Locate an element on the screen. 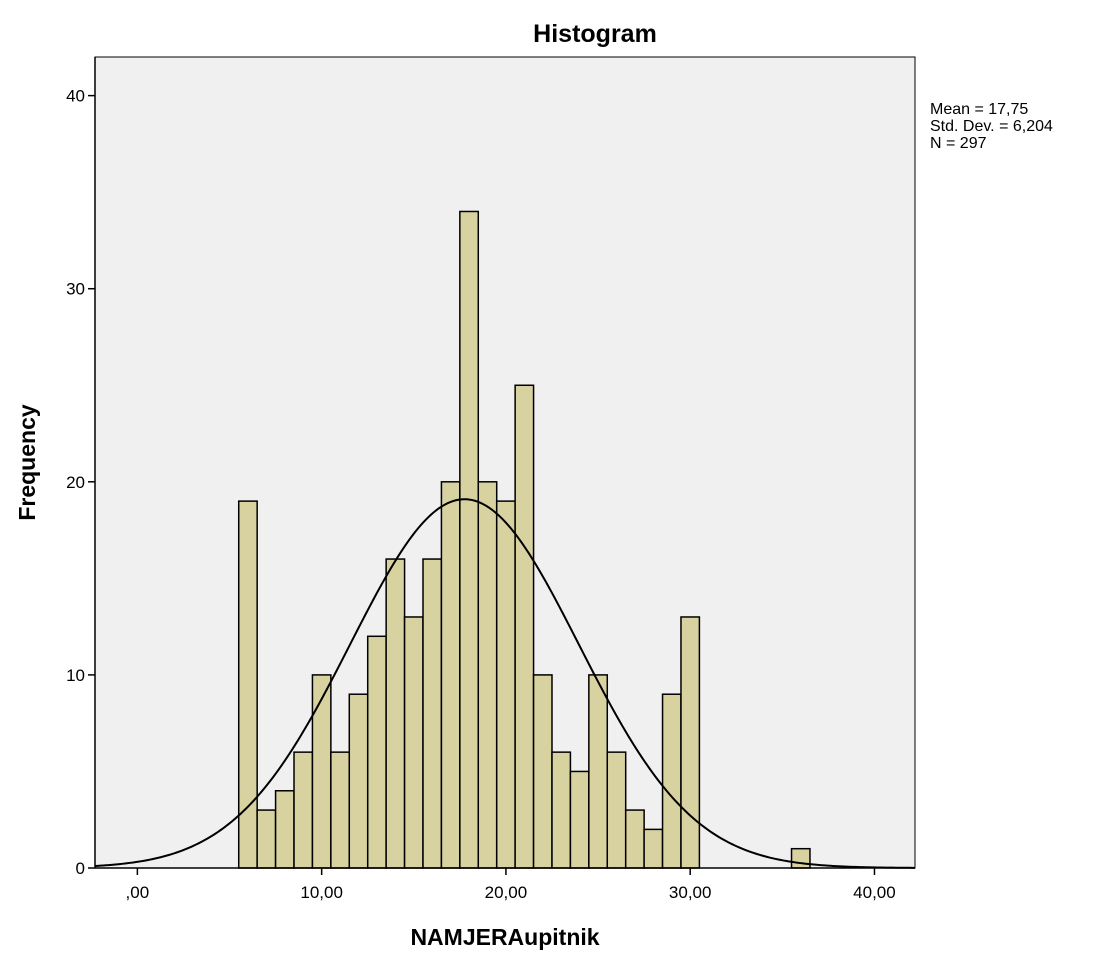  x-tick-label: ,00 is located at coordinates (138, 892).